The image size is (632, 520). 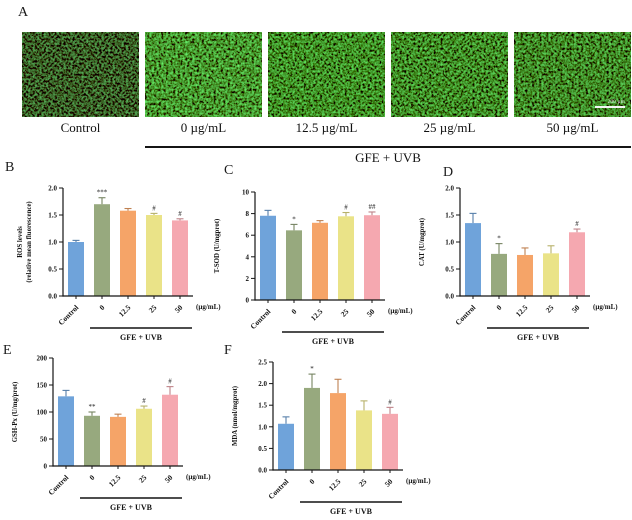 What do you see at coordinates (262, 363) in the screenshot?
I see `svg-text: 2.5` at bounding box center [262, 363].